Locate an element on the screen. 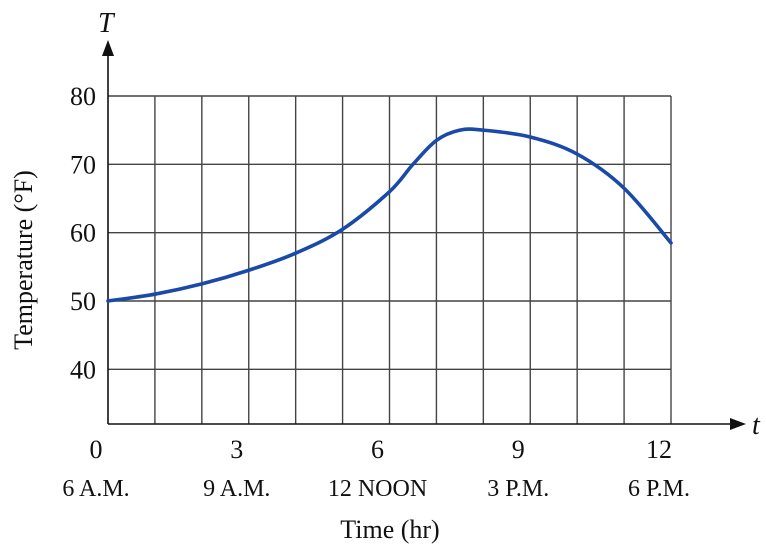  y-tick-label: 50 is located at coordinates (83, 301).